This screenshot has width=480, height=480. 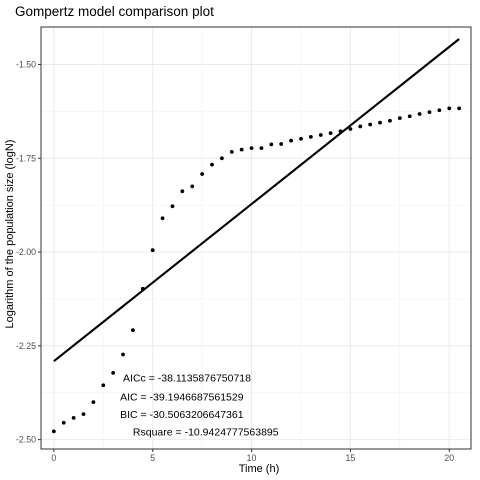 What do you see at coordinates (152, 458) in the screenshot?
I see `x-tick-label: 5` at bounding box center [152, 458].